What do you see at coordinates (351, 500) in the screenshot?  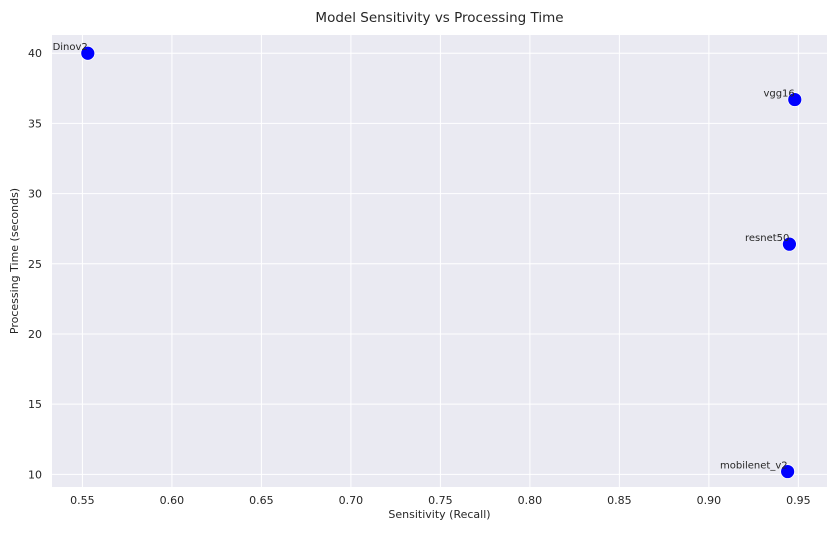 I see `x-tick-label: 0.70` at bounding box center [351, 500].